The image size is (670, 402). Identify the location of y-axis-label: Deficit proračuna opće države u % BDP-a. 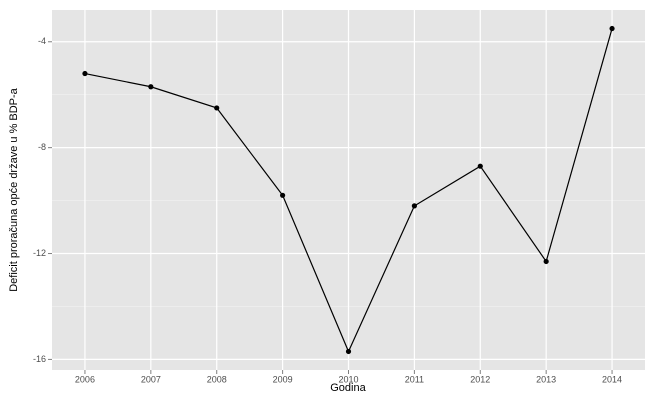
(14, 189).